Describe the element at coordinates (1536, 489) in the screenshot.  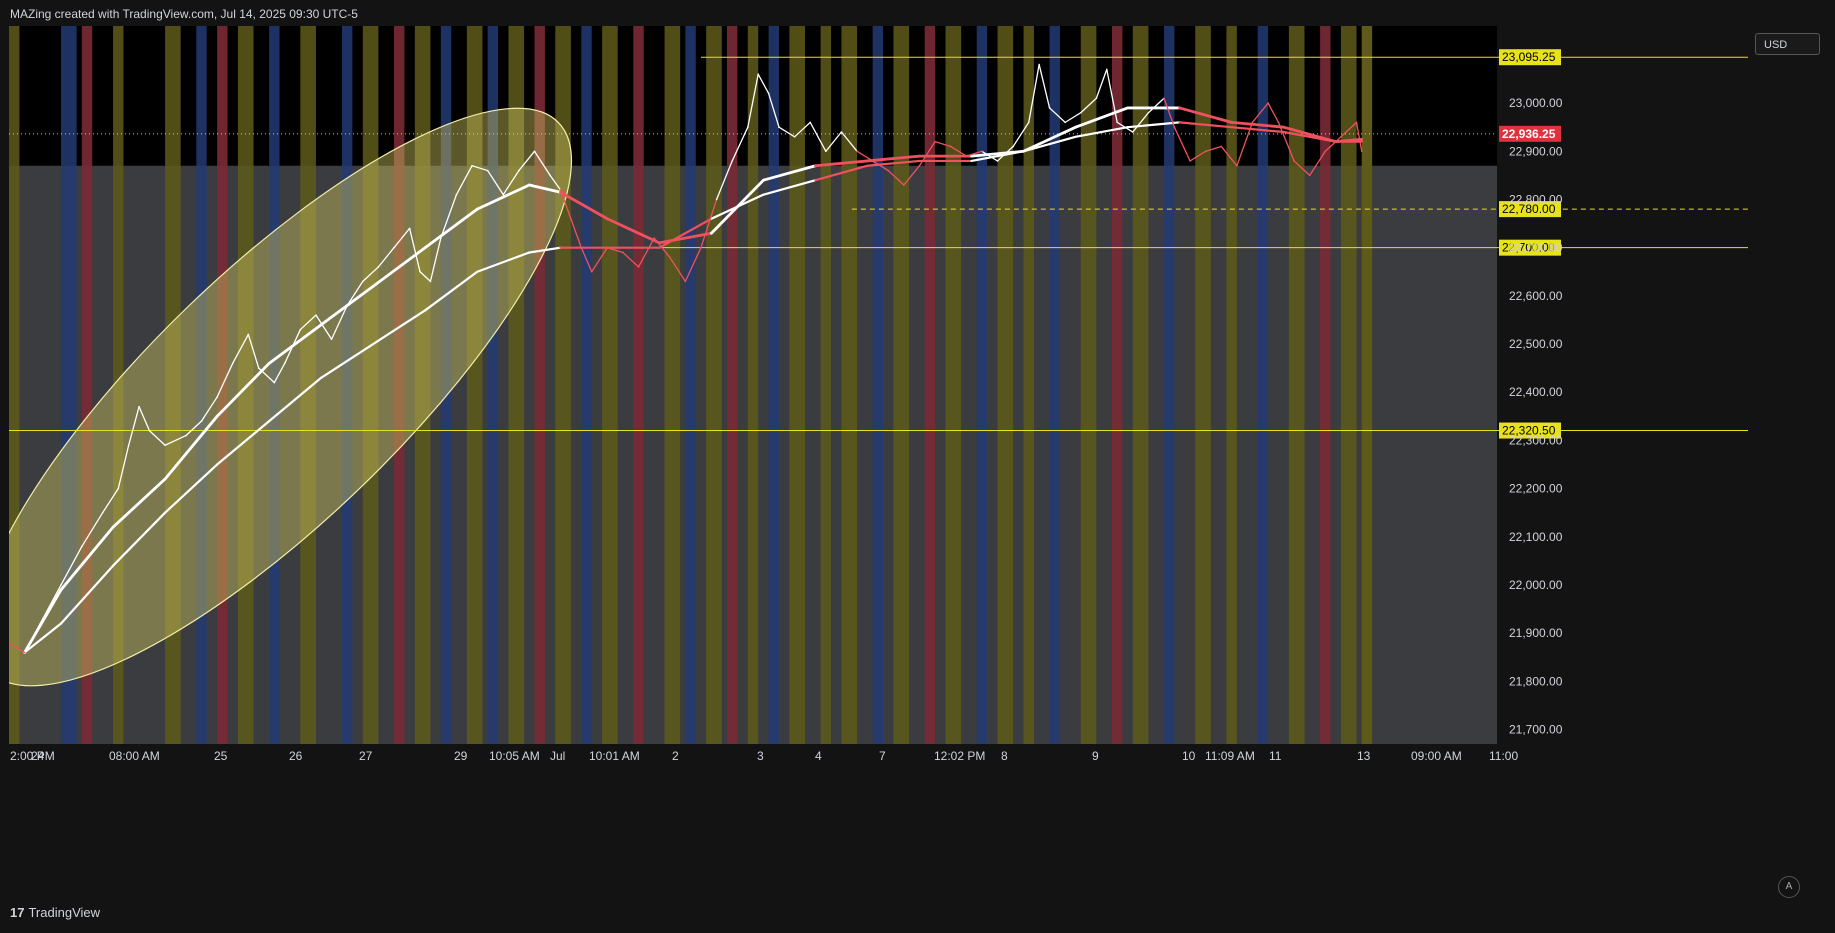
I see `y-tick-label: 22,200.00` at that location.